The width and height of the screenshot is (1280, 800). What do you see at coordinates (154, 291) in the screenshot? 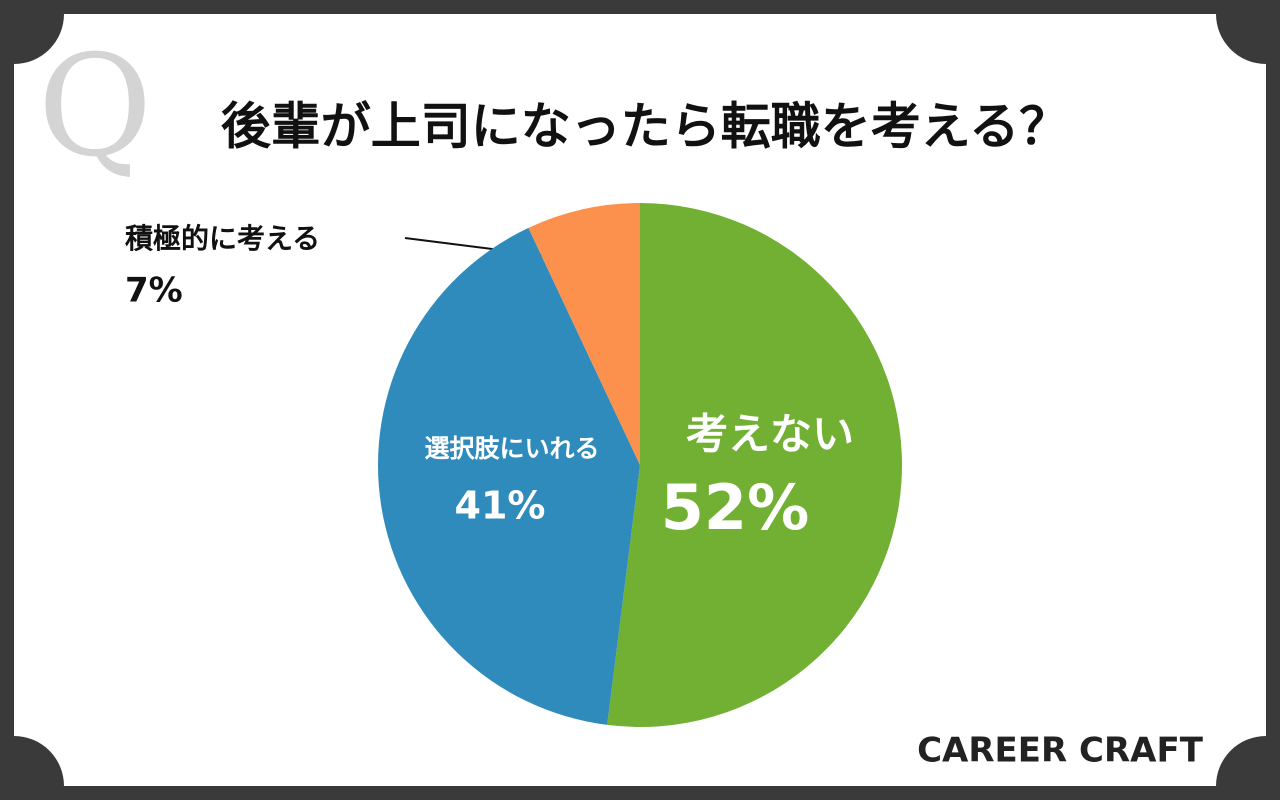
I see `value-label: 7%` at bounding box center [154, 291].